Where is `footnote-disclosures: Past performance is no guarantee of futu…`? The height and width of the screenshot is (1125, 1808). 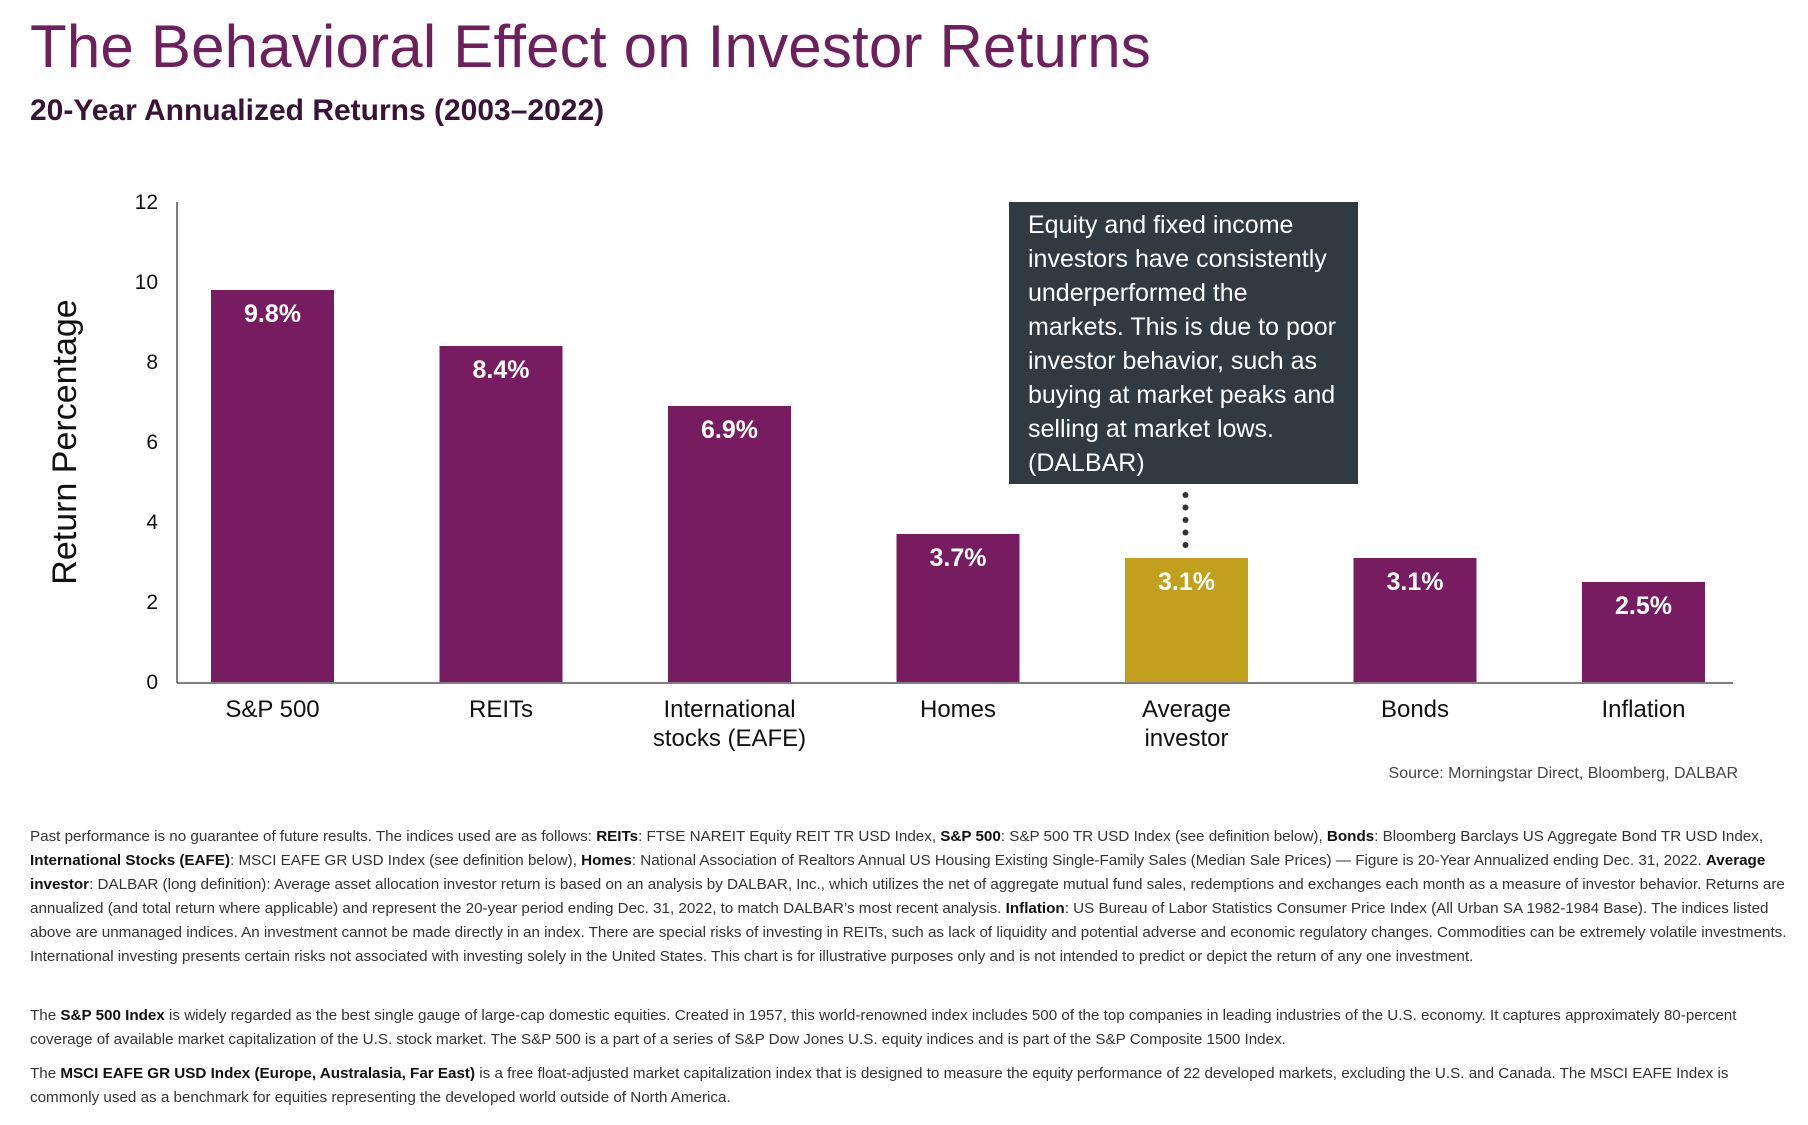 footnote-disclosures: Past performance is no guarantee of futu… is located at coordinates (908, 896).